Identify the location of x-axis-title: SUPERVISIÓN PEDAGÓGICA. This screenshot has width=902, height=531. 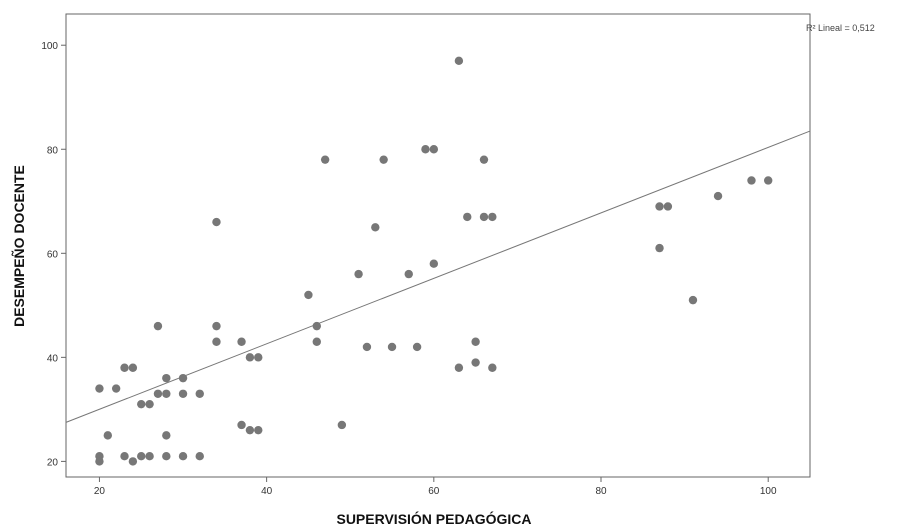
(433, 518).